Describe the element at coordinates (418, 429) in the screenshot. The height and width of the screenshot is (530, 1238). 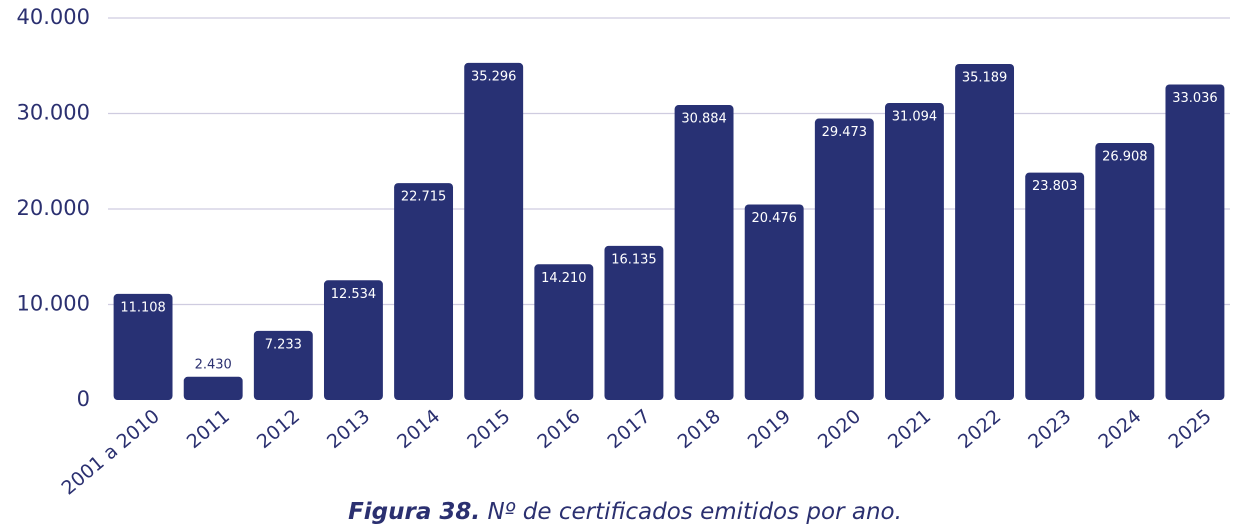
I see `x-tick-label: 2014` at that location.